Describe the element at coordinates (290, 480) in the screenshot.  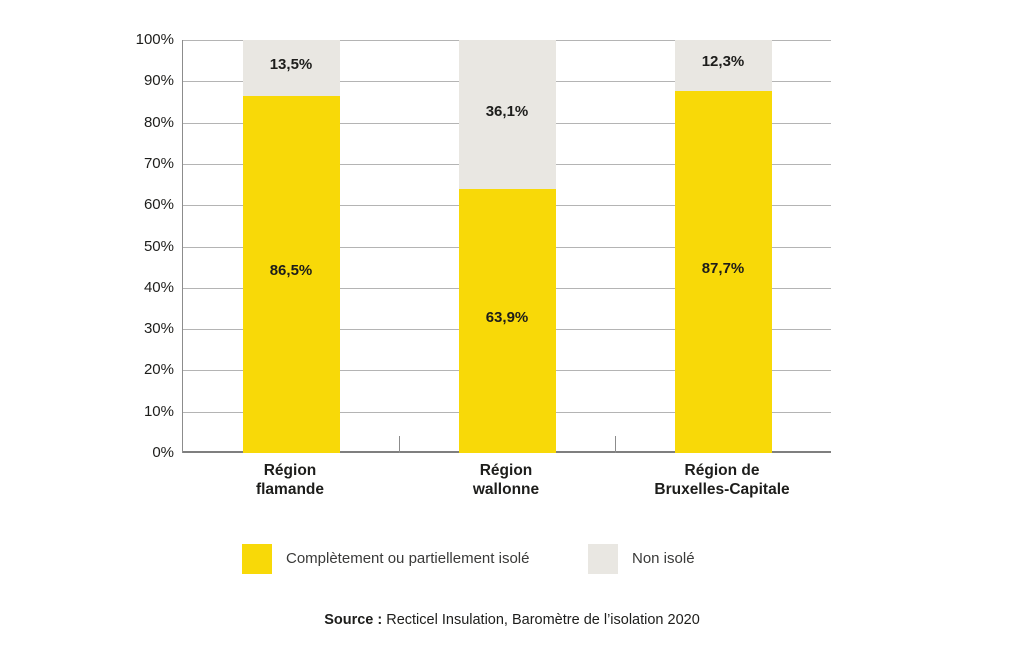
I see `x-category-label: Région flamande` at that location.